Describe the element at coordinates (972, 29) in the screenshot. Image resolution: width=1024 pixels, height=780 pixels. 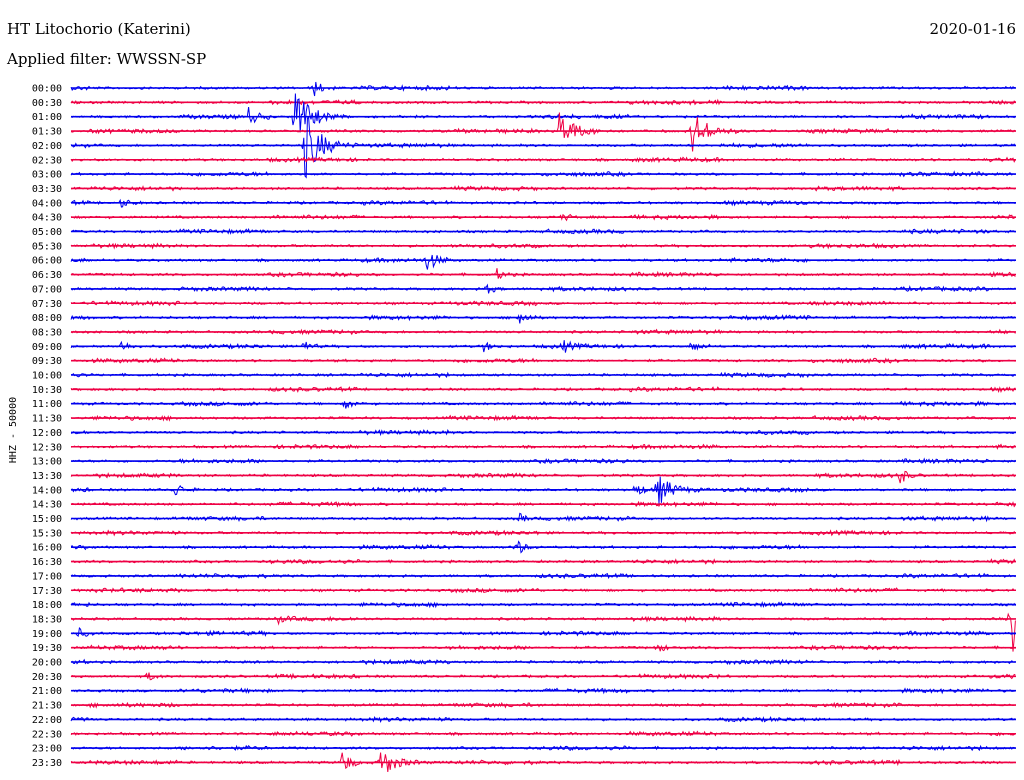
I see `date-label: 2020-01-16` at that location.